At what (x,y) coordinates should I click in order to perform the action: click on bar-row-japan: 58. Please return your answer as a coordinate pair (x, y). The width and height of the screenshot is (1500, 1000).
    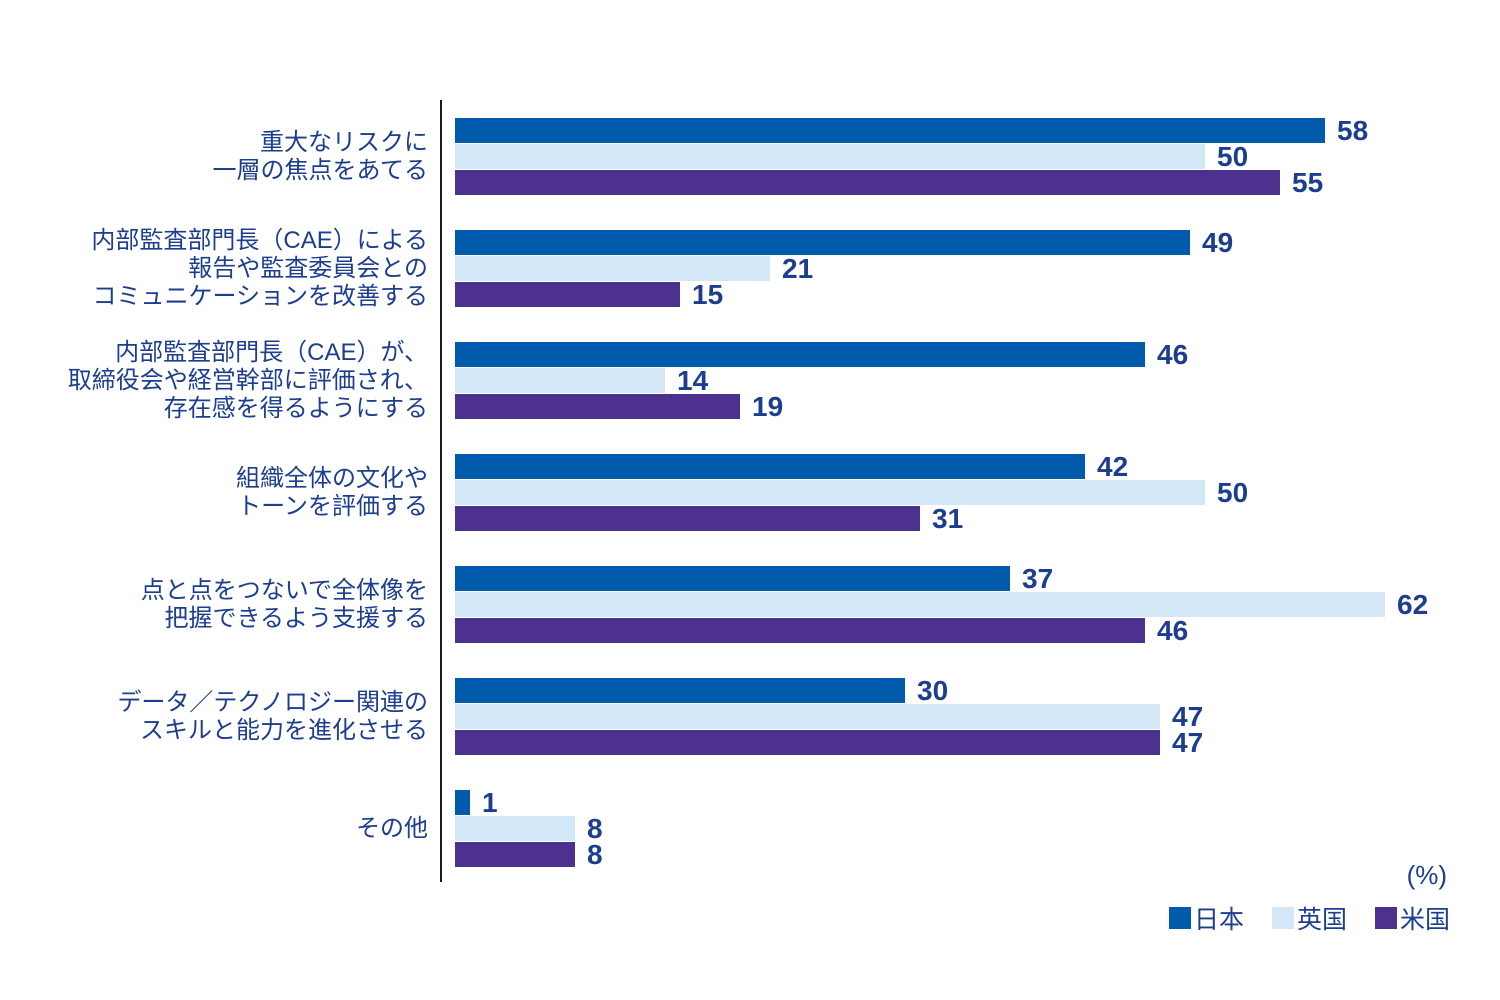
    Looking at the image, I should click on (977, 130).